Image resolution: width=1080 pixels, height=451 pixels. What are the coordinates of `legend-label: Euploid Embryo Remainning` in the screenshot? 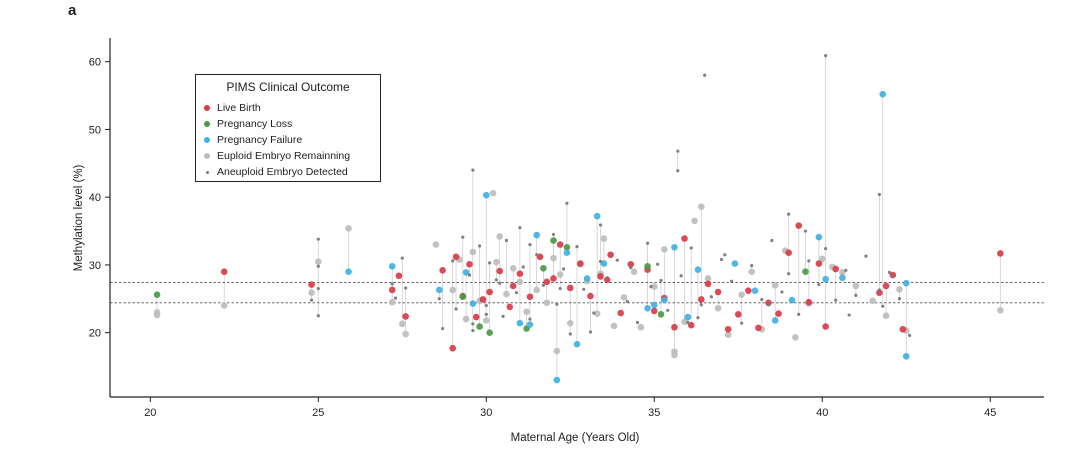 It's located at (284, 156).